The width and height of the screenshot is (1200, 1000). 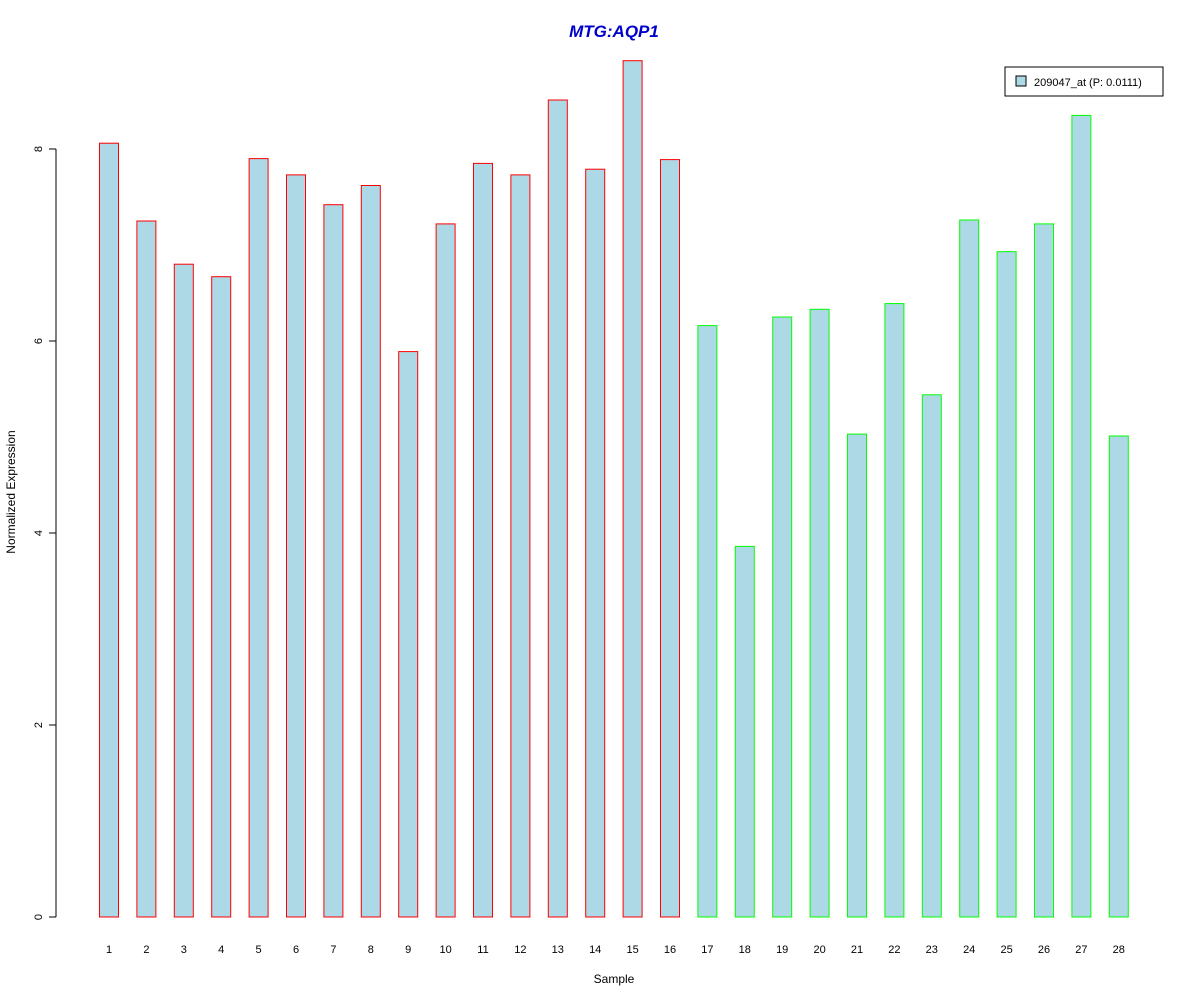 What do you see at coordinates (1119, 950) in the screenshot?
I see `x-tick-label-28: 28` at bounding box center [1119, 950].